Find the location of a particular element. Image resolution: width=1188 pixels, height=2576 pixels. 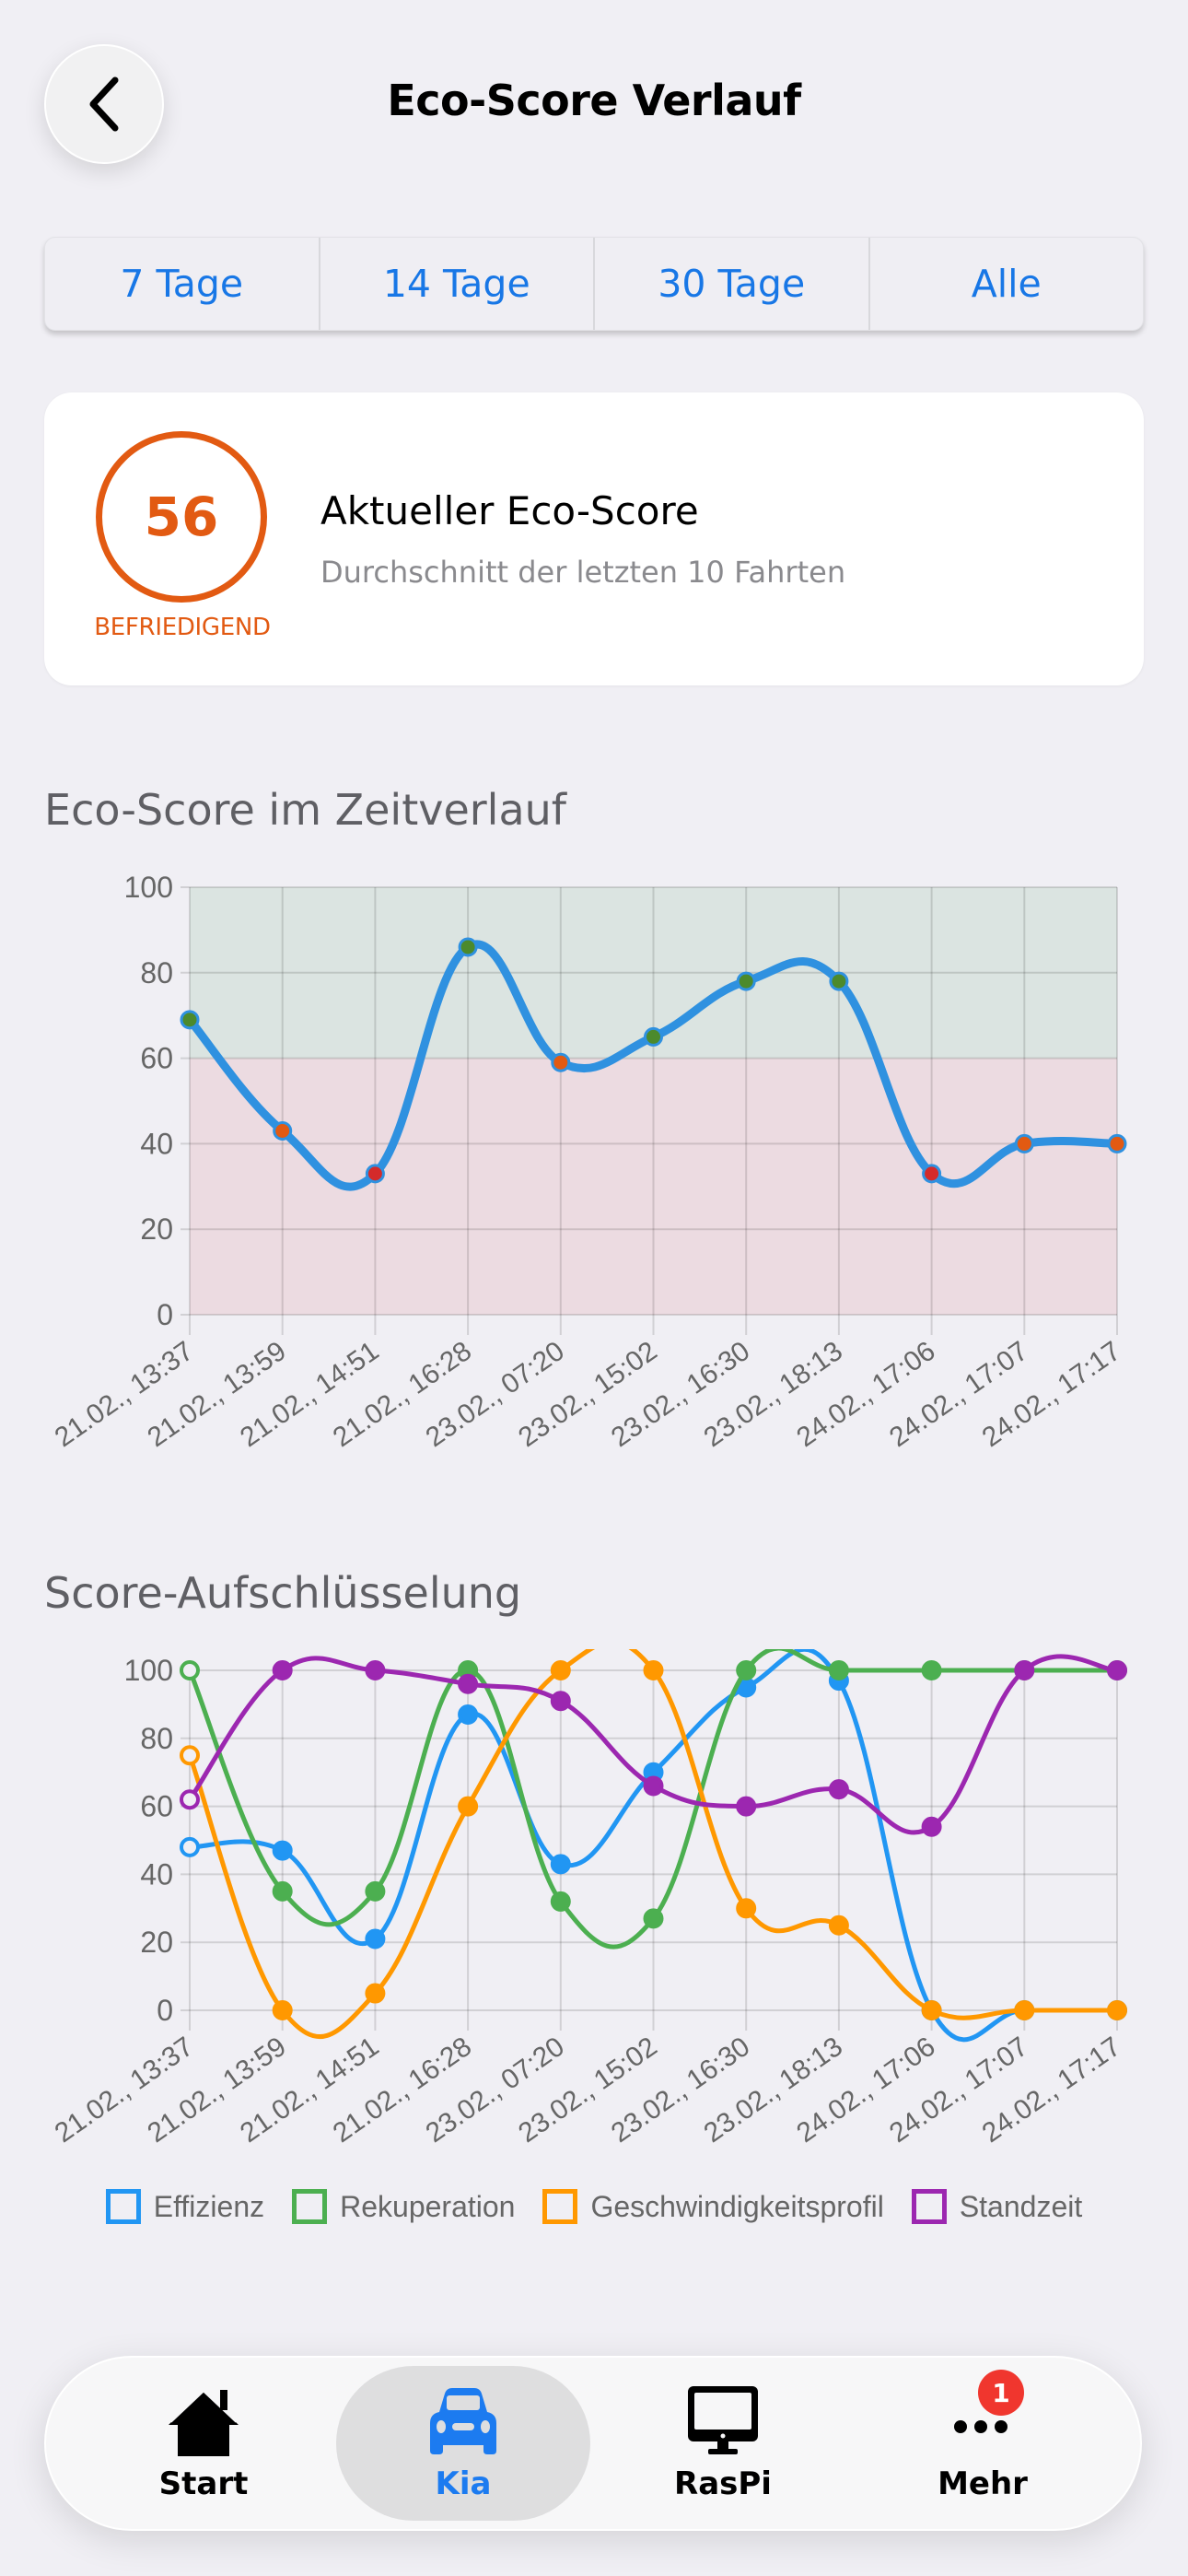

car-icon is located at coordinates (463, 2421).